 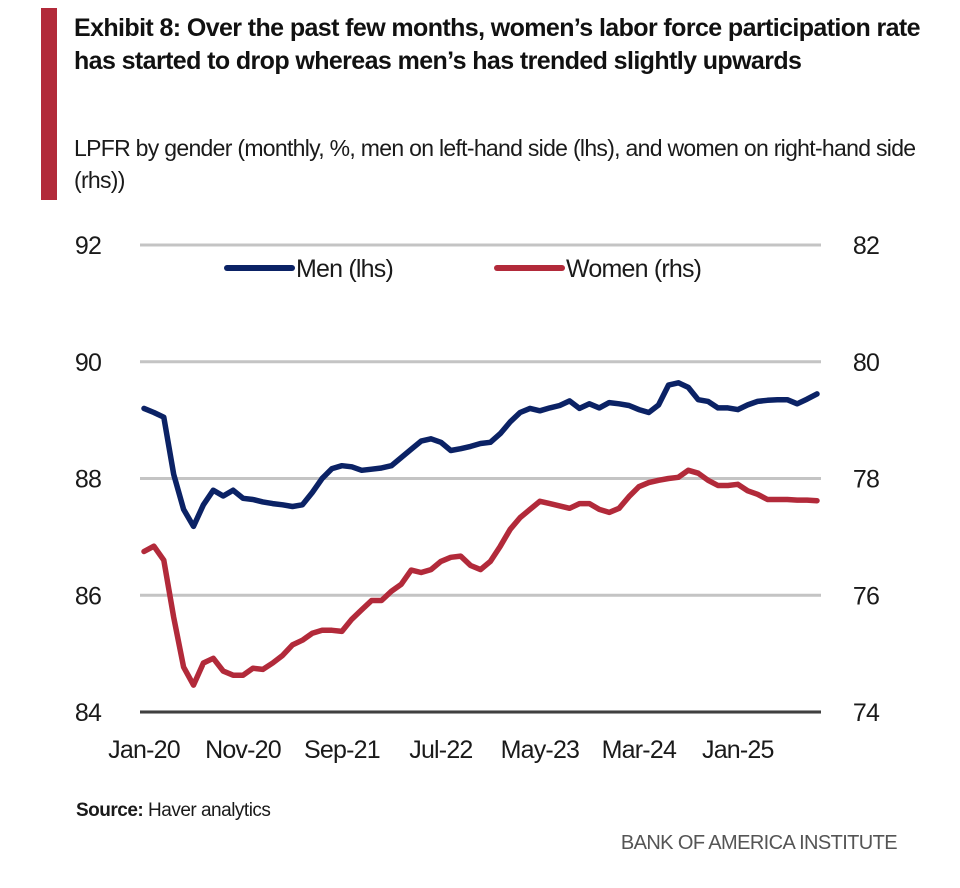 I want to click on y-right-tick-label: 78, so click(x=866, y=480).